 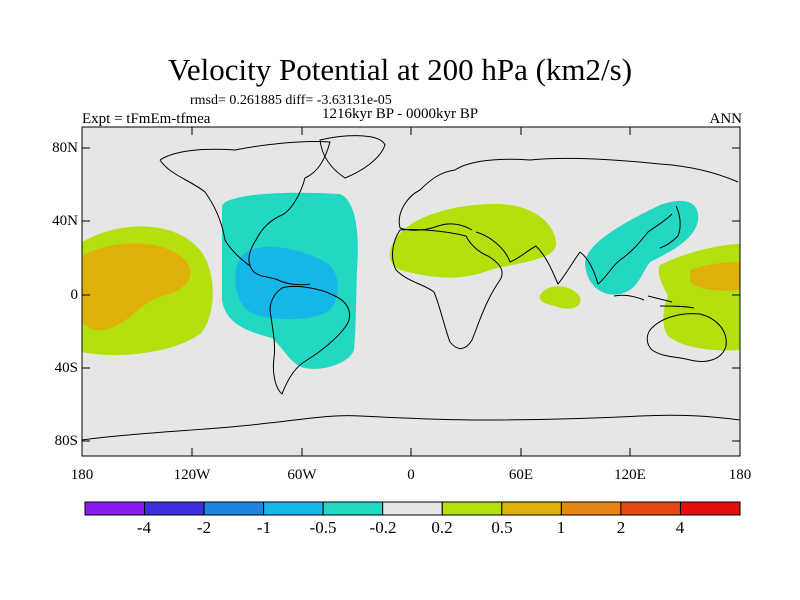 What do you see at coordinates (65, 148) in the screenshot?
I see `lat-label-80n: 80N` at bounding box center [65, 148].